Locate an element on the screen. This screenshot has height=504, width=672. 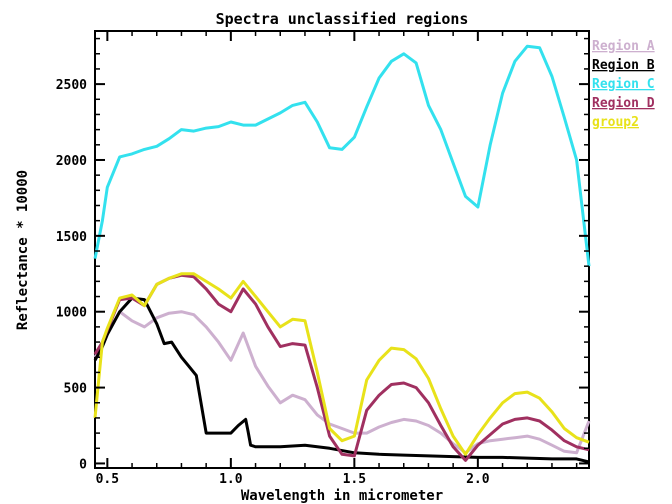
y-axis-label: Reflectance * 10000 is located at coordinates (23, 250).